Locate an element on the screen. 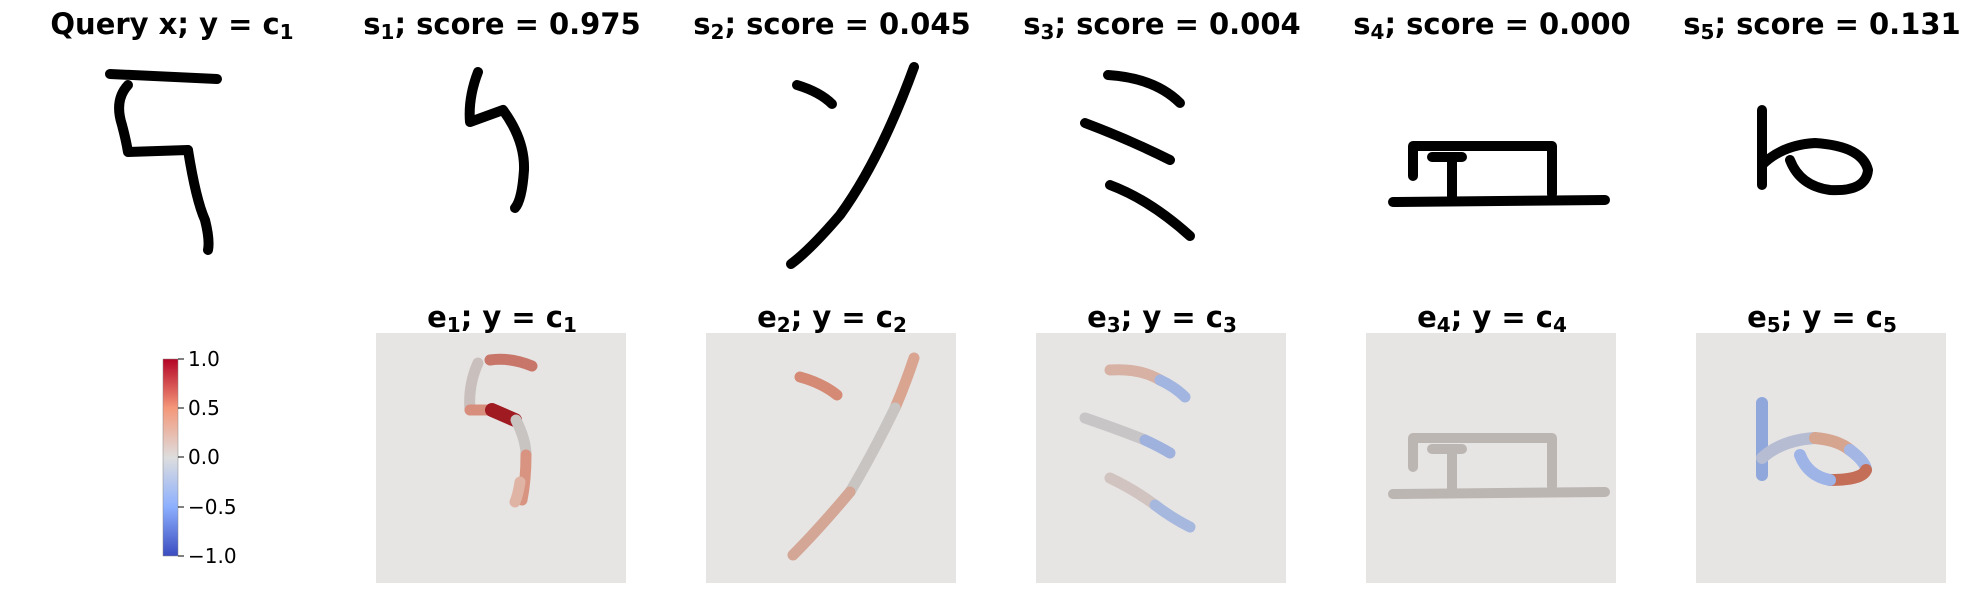 Image resolution: width=1963 pixels, height=591 pixels. colorbar is located at coordinates (173, 457).